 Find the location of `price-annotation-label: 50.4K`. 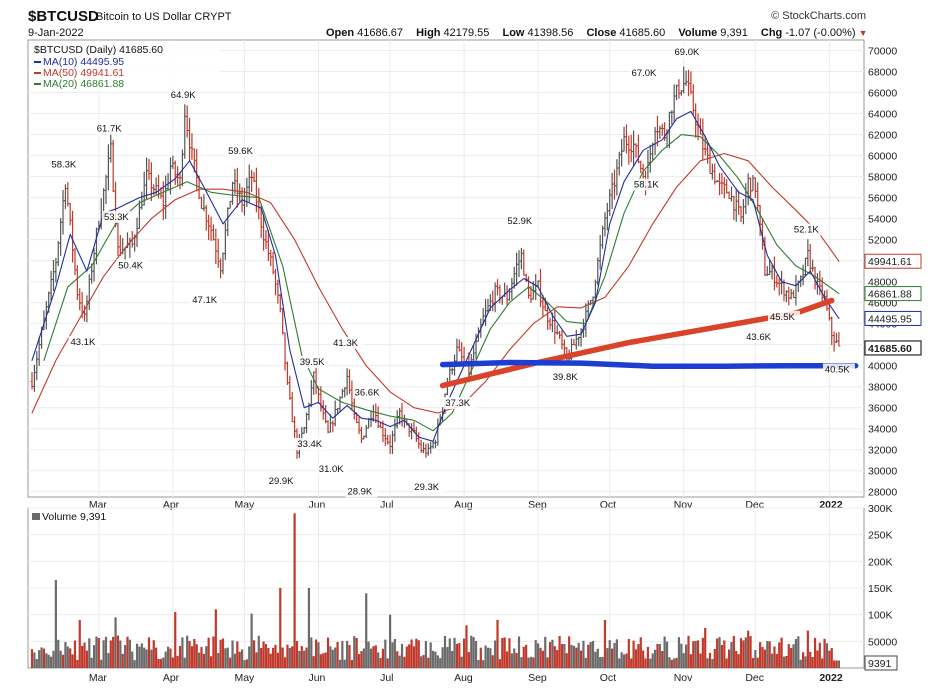

price-annotation-label: 50.4K is located at coordinates (130, 265).